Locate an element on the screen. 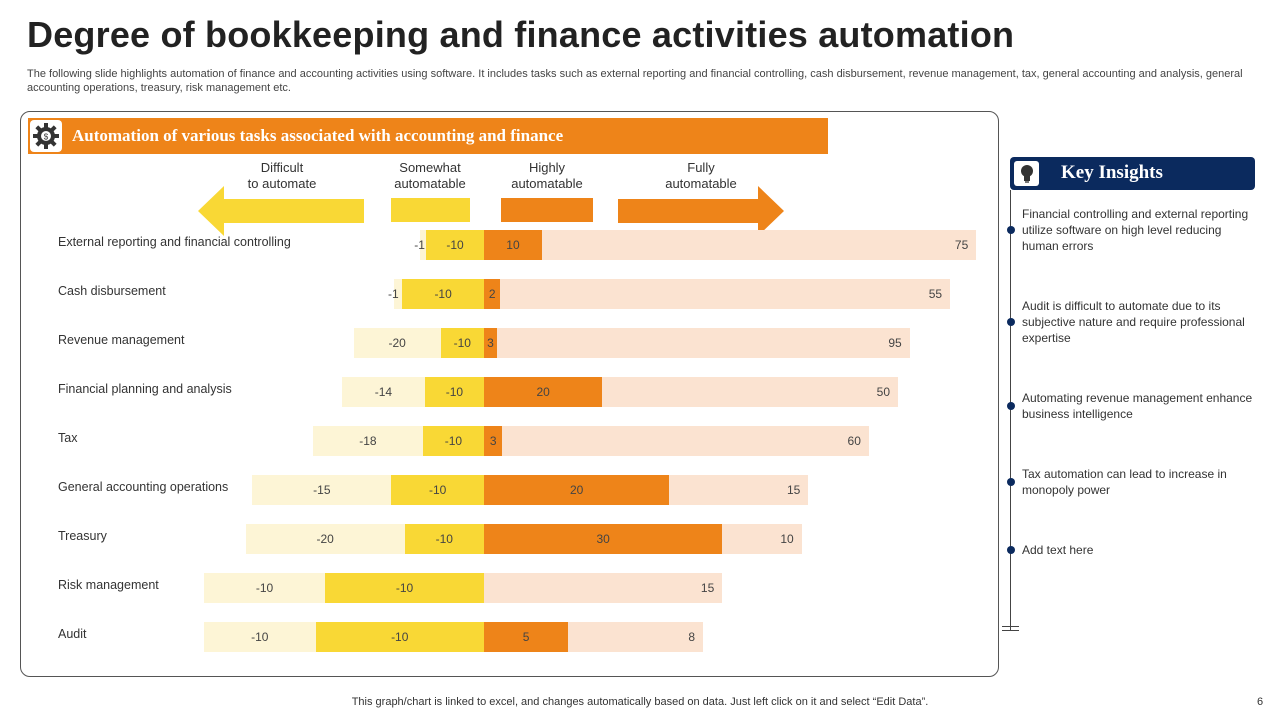  data-label: 60 is located at coordinates (854, 441).